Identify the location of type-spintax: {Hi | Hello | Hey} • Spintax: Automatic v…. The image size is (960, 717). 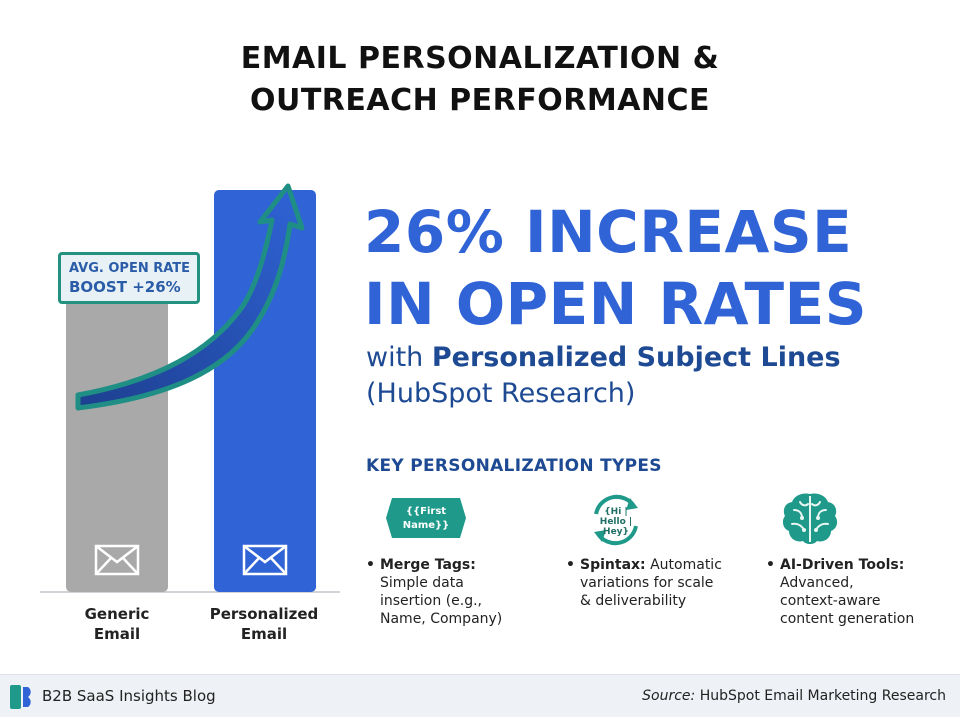
(656, 549).